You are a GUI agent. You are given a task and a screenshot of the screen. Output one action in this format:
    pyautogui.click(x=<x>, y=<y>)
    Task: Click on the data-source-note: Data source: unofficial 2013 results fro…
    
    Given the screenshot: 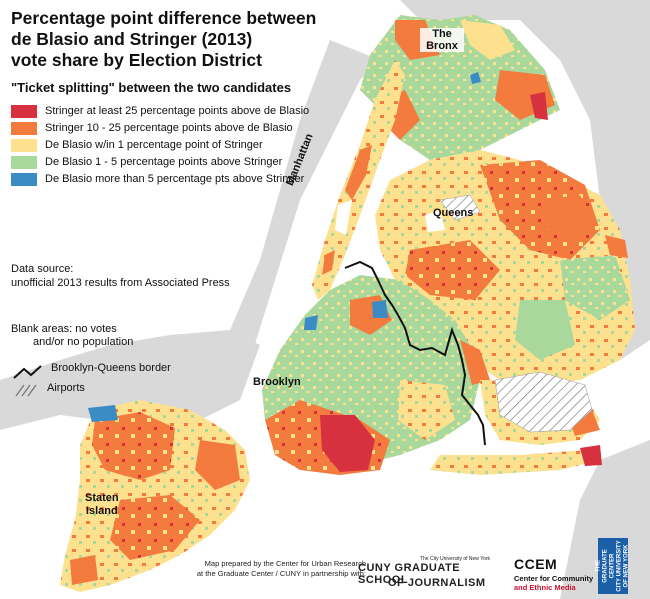 What is the action you would take?
    pyautogui.click(x=120, y=276)
    